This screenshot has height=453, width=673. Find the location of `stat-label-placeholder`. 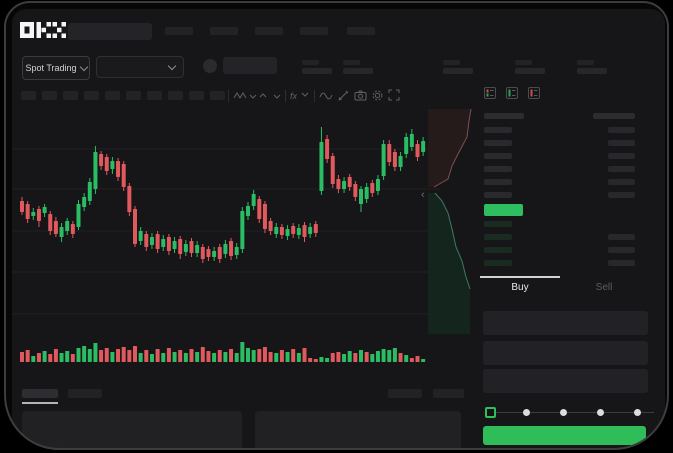

stat-label-placeholder is located at coordinates (451, 62).